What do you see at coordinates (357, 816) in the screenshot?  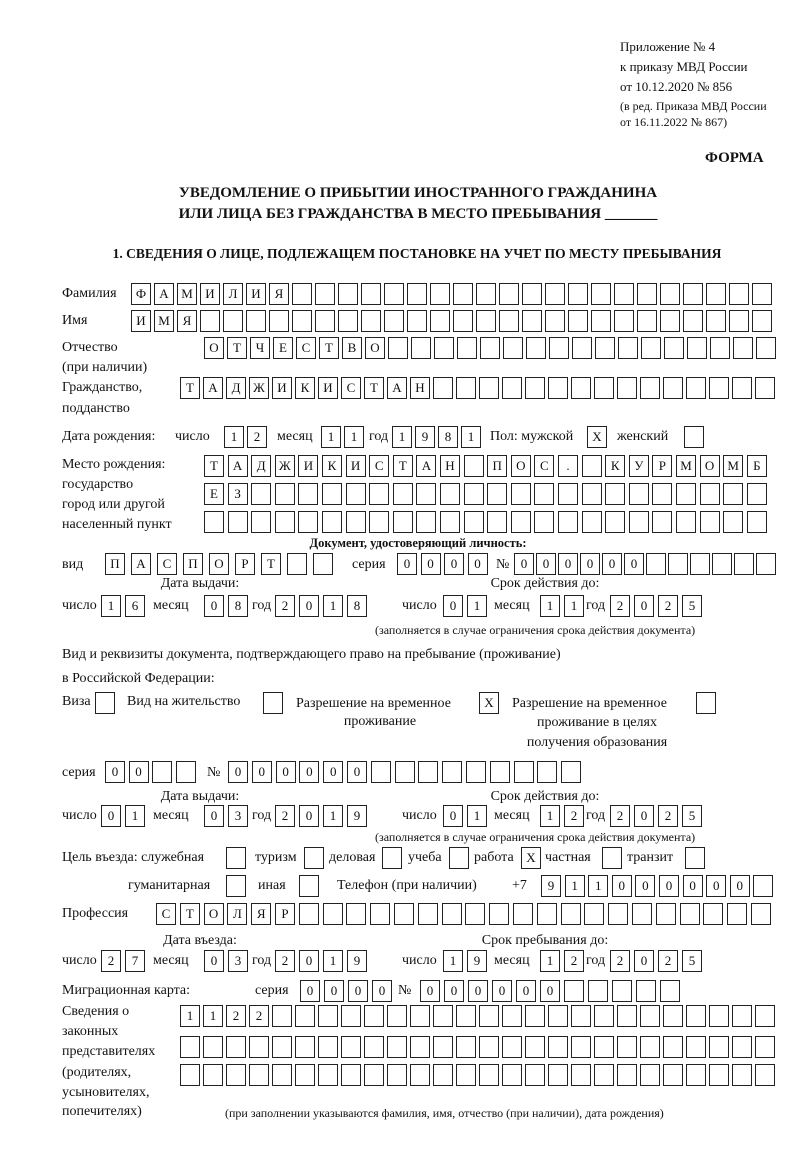 I see `char-cell: 9` at bounding box center [357, 816].